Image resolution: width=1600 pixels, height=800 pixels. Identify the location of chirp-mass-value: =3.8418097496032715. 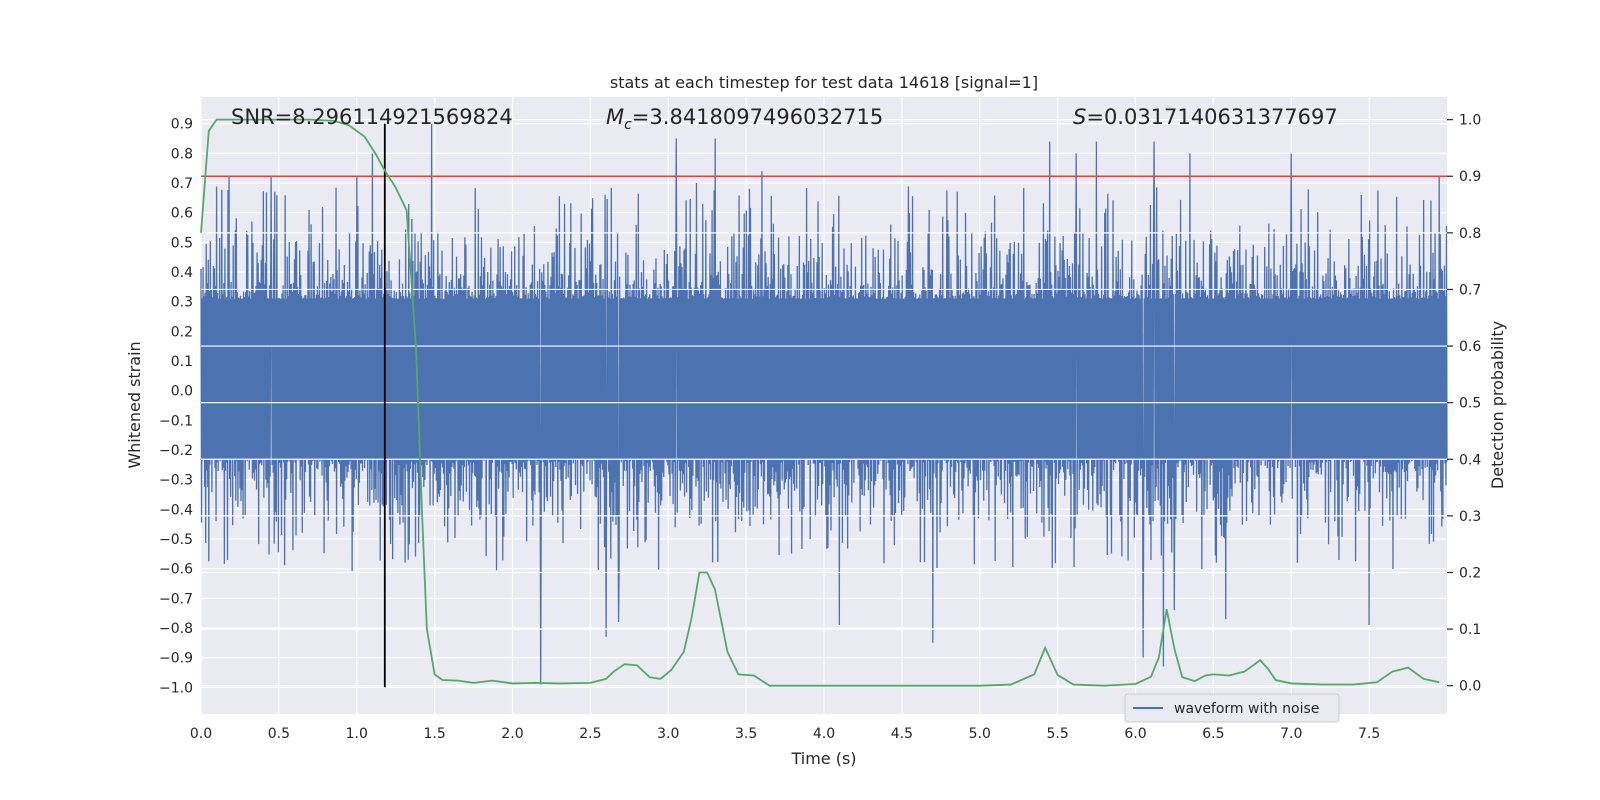
(757, 117).